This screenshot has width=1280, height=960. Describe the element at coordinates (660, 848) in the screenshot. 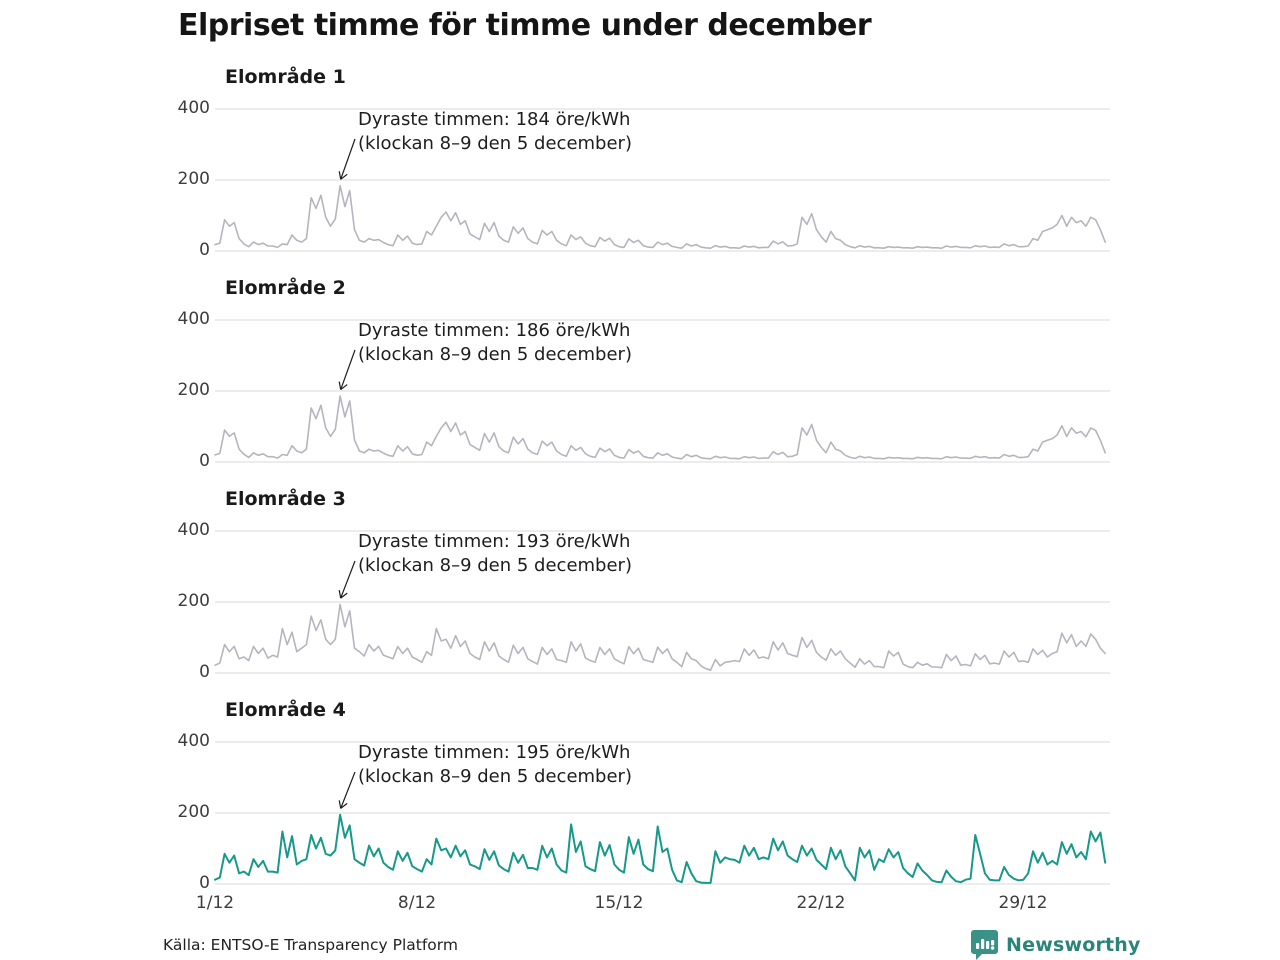

I see `price-line-elområde-4` at that location.